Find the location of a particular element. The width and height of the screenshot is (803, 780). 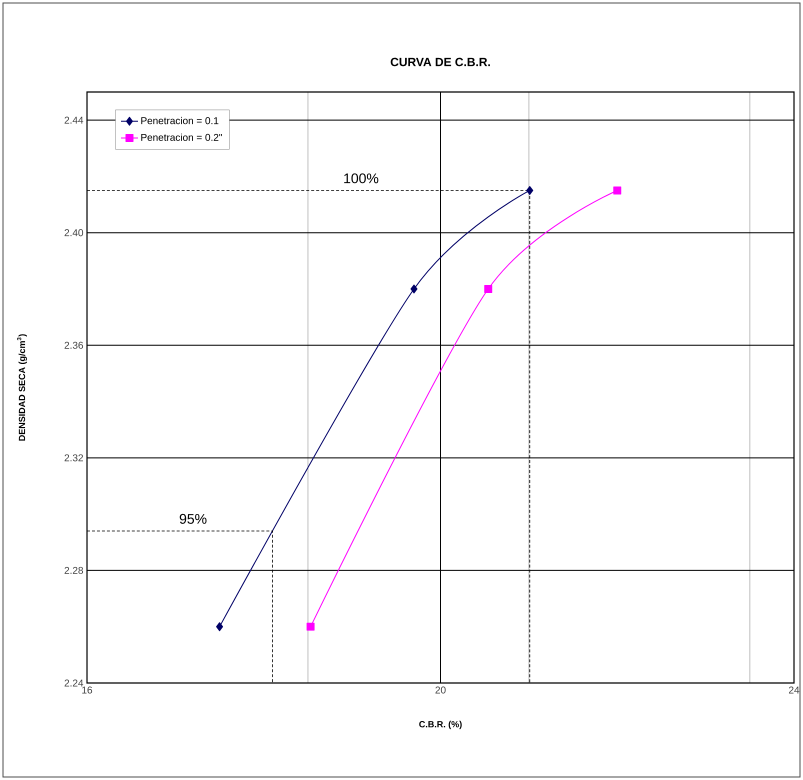

y-tick-label: 2.36 is located at coordinates (74, 345).